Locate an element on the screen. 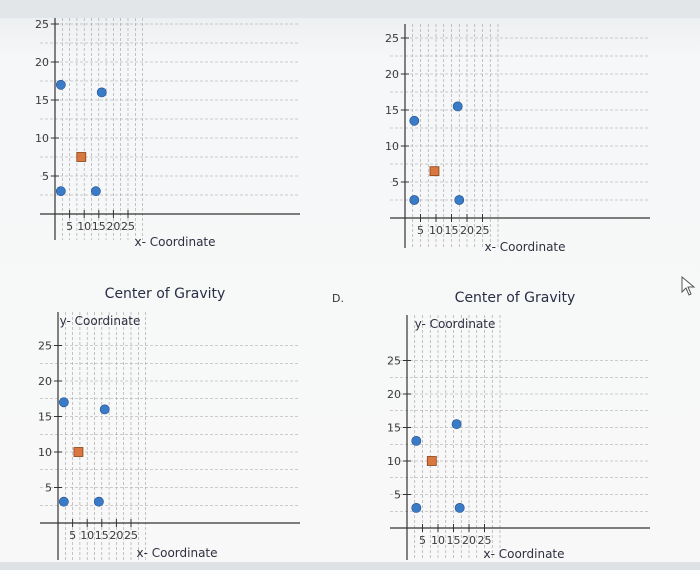 This screenshot has width=700, height=570. mouse-pointer-icon is located at coordinates (688, 286).